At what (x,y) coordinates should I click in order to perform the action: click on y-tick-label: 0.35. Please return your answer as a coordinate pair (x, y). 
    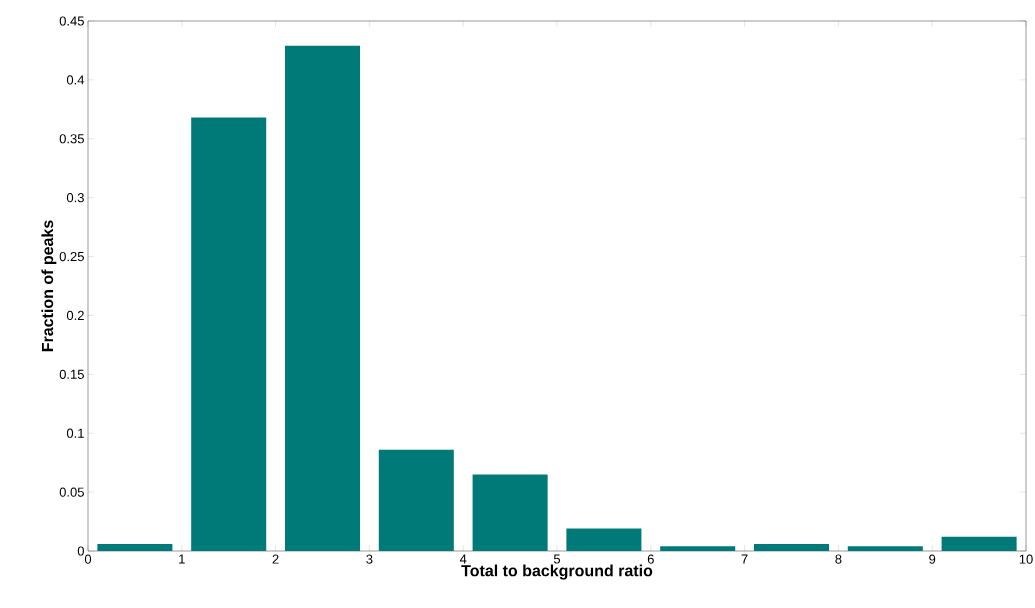
    Looking at the image, I should click on (71, 139).